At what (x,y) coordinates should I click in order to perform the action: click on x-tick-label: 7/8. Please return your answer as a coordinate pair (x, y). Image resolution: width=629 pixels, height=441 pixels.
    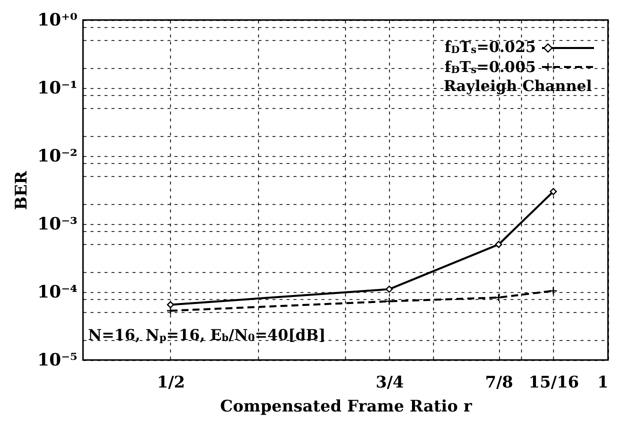
    Looking at the image, I should click on (499, 382).